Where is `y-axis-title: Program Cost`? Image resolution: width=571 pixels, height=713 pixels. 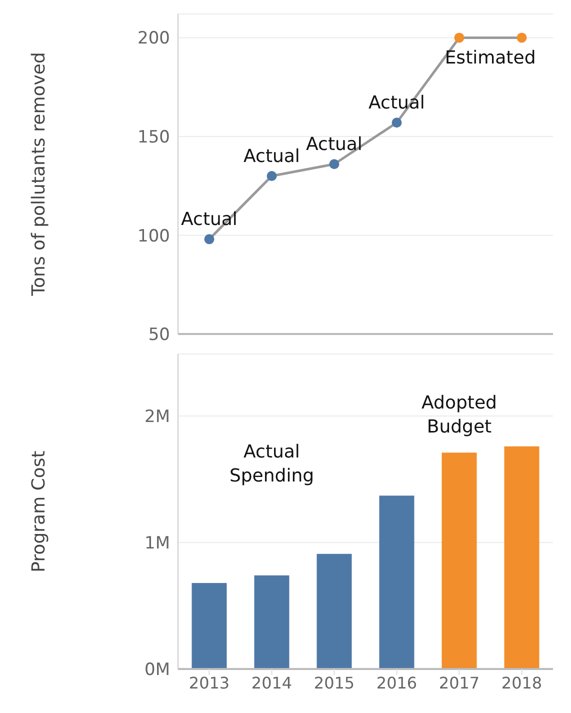 y-axis-title: Program Cost is located at coordinates (39, 511).